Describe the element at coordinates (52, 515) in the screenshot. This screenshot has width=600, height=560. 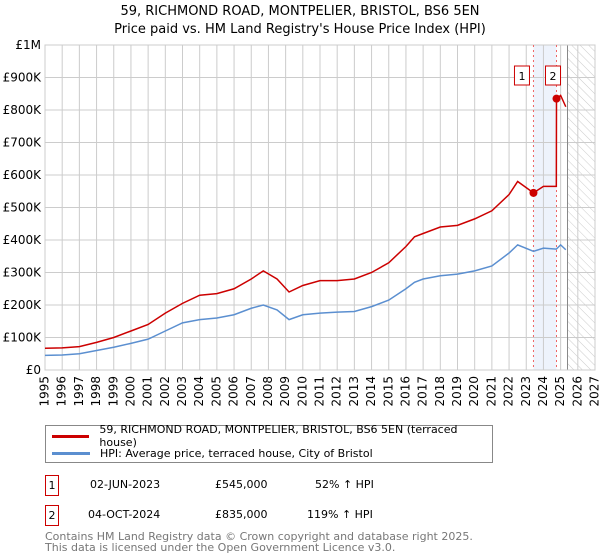
I see `sale-marker: 2` at that location.